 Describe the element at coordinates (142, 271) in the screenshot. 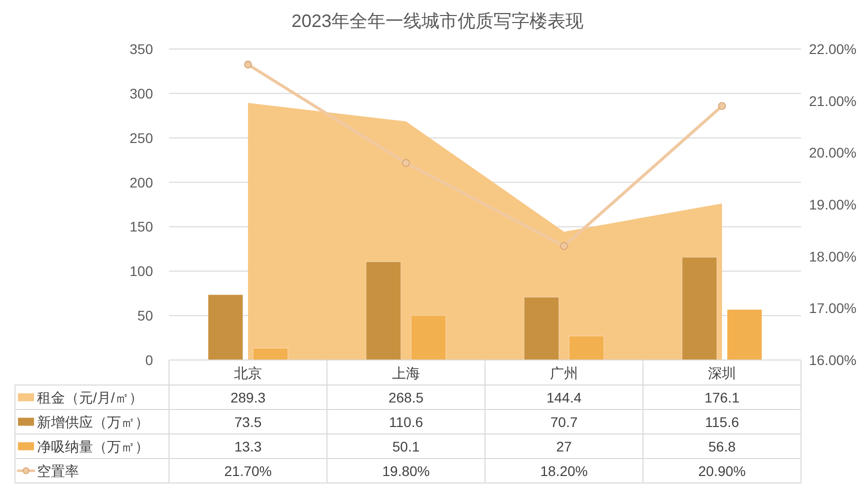

I see `y-tick-label: 100` at that location.